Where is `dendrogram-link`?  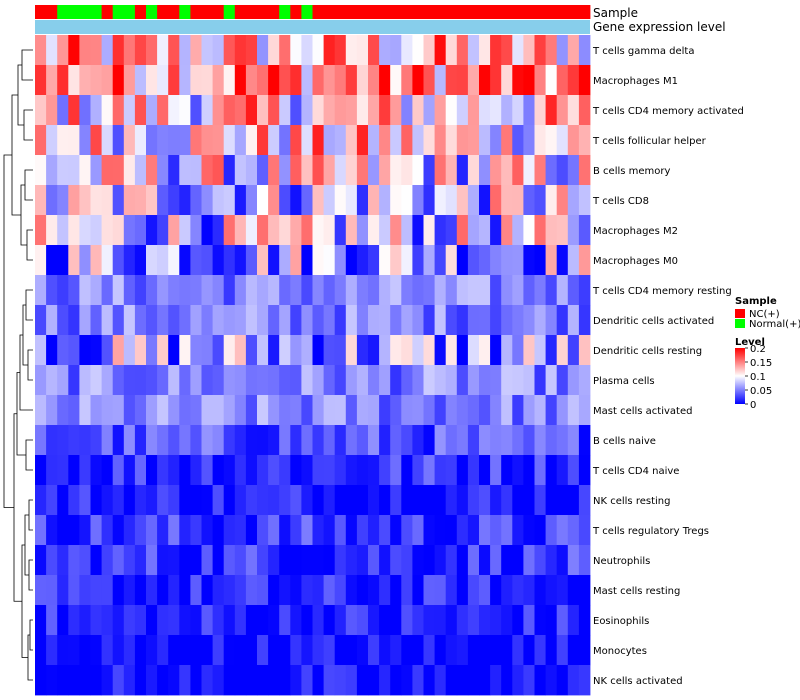 dendrogram-link is located at coordinates (21, 414).